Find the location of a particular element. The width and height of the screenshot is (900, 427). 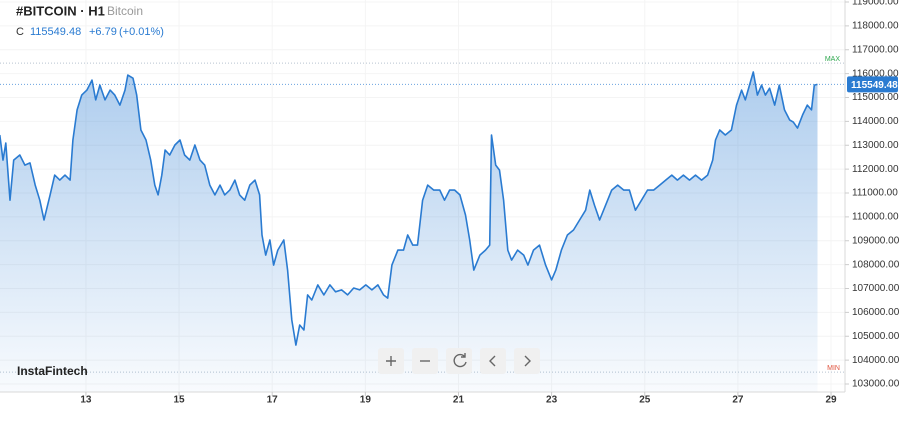

x-tick-label: 21 is located at coordinates (459, 400).